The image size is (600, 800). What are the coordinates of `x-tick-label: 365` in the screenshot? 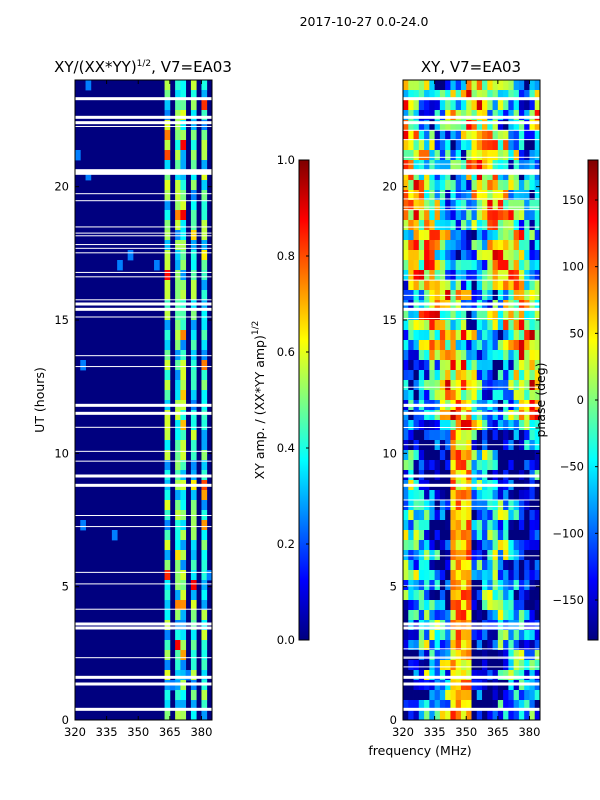 It's located at (170, 732).